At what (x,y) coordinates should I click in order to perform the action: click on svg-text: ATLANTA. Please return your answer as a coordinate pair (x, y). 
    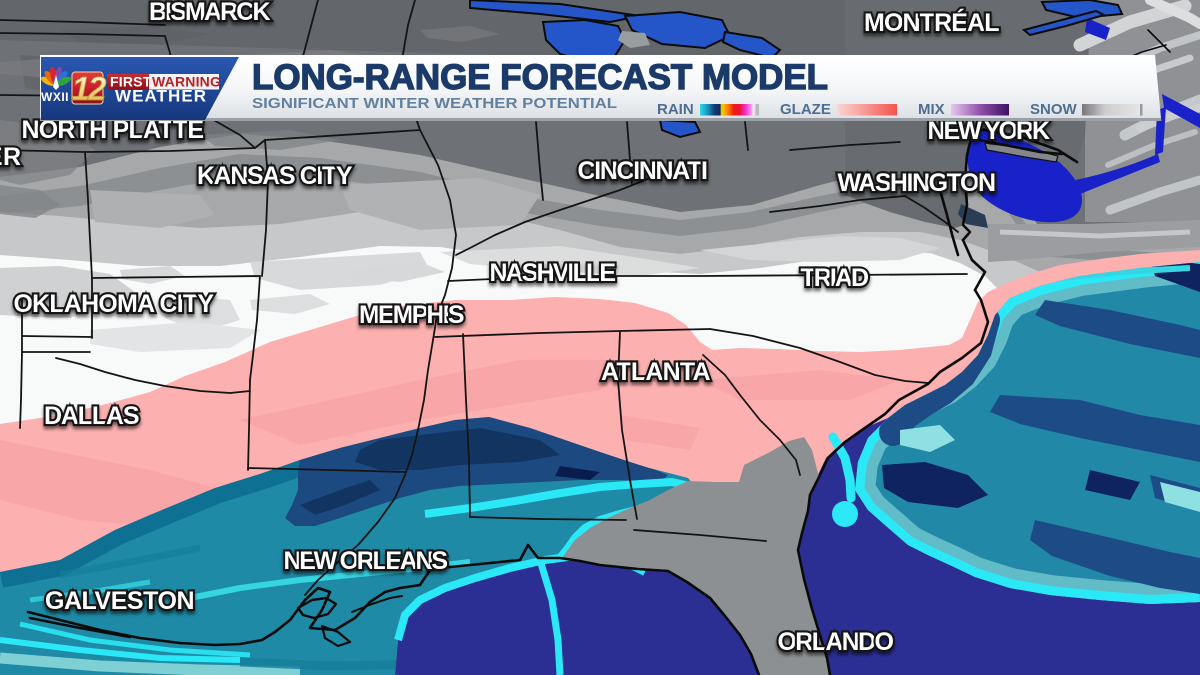
    Looking at the image, I should click on (656, 372).